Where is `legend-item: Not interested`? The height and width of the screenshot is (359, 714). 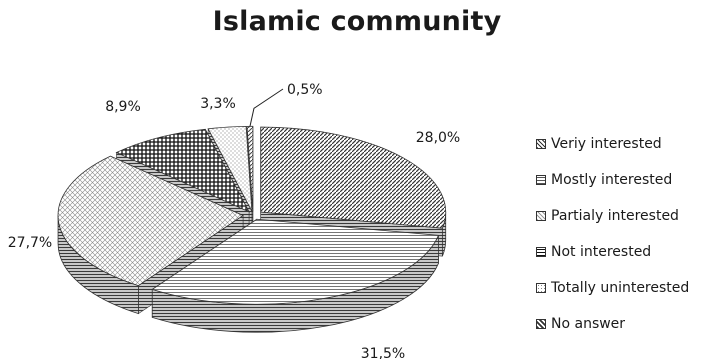
legend-item: Not interested is located at coordinates (593, 252).